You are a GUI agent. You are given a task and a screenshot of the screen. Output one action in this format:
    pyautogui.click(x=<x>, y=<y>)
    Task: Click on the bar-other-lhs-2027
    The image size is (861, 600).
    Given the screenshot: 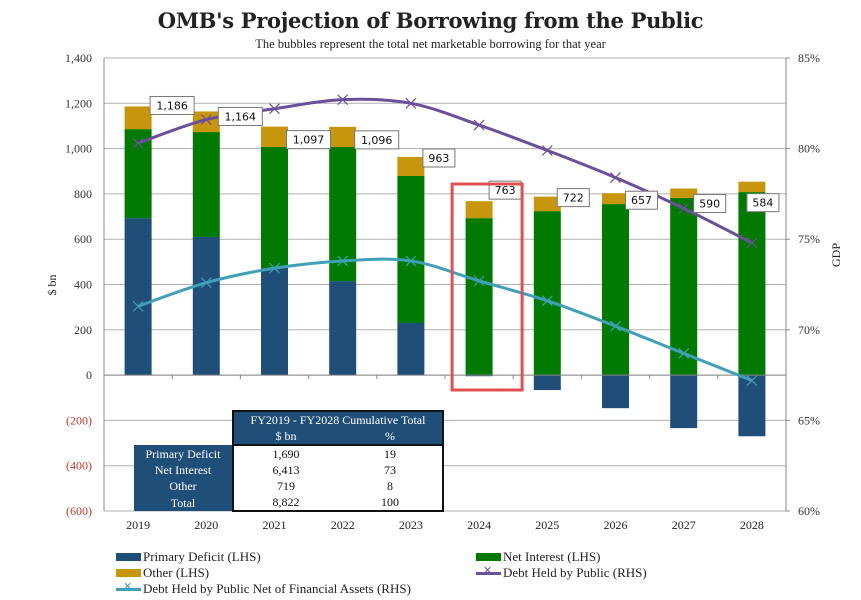 What is the action you would take?
    pyautogui.click(x=684, y=193)
    